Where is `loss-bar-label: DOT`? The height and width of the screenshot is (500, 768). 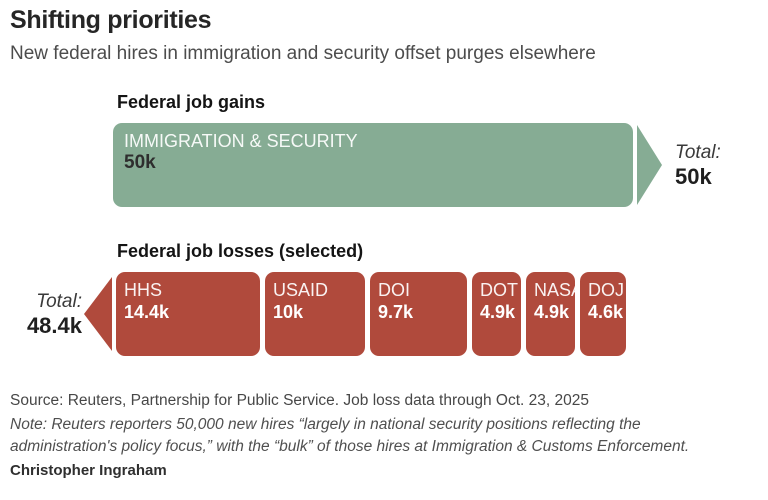 loss-bar-label: DOT is located at coordinates (499, 290).